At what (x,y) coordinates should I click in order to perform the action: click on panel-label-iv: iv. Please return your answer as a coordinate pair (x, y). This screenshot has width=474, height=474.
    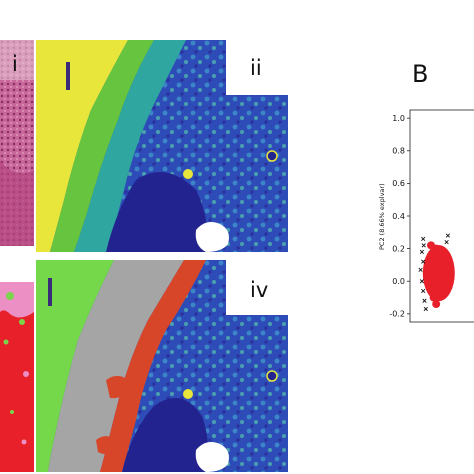
    Looking at the image, I should click on (259, 290).